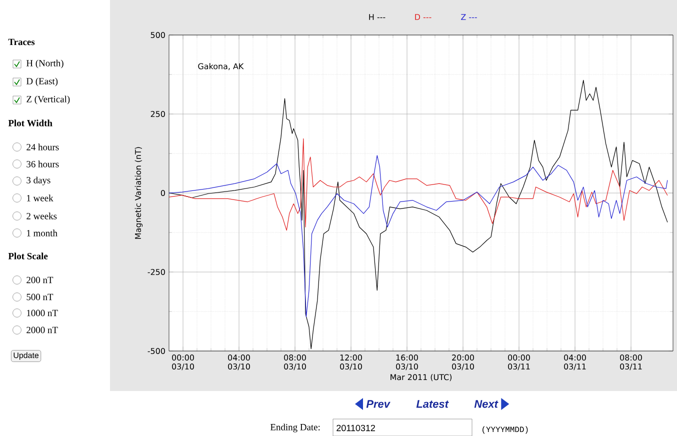 Image resolution: width=677 pixels, height=436 pixels. What do you see at coordinates (48, 100) in the screenshot?
I see `text: Z (Vertical)` at bounding box center [48, 100].